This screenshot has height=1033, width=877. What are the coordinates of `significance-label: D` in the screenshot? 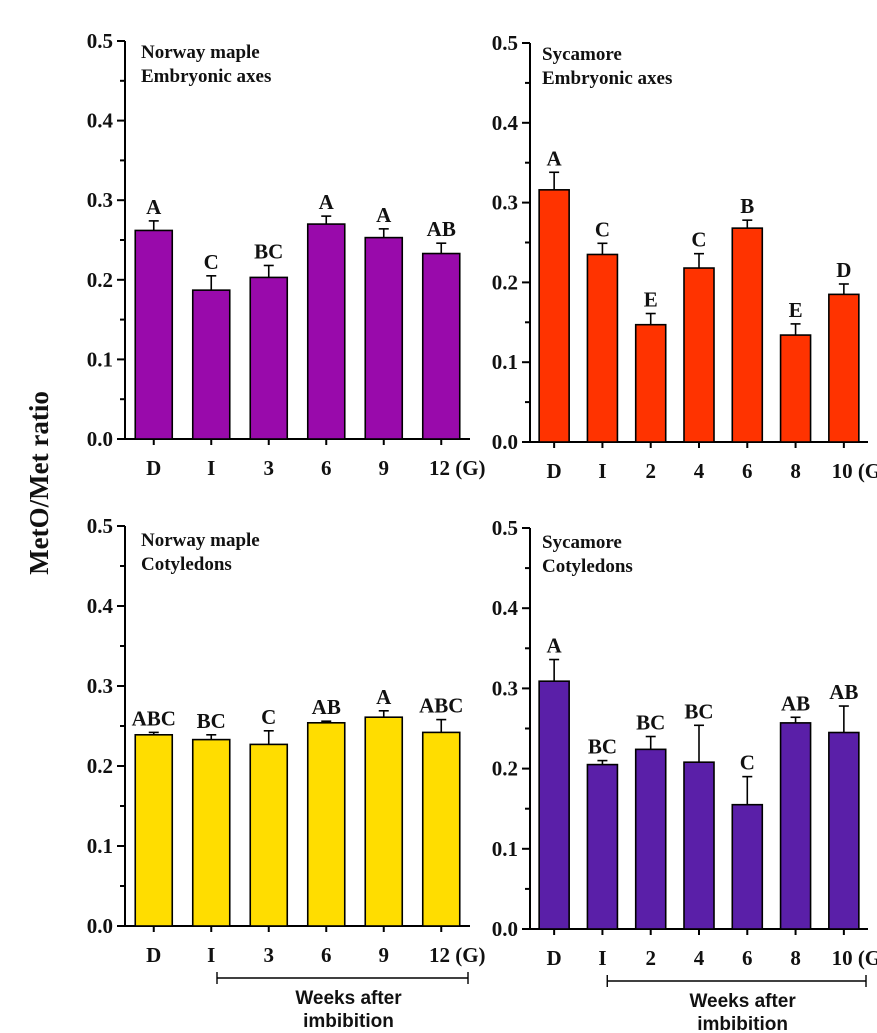 It's located at (843, 270).